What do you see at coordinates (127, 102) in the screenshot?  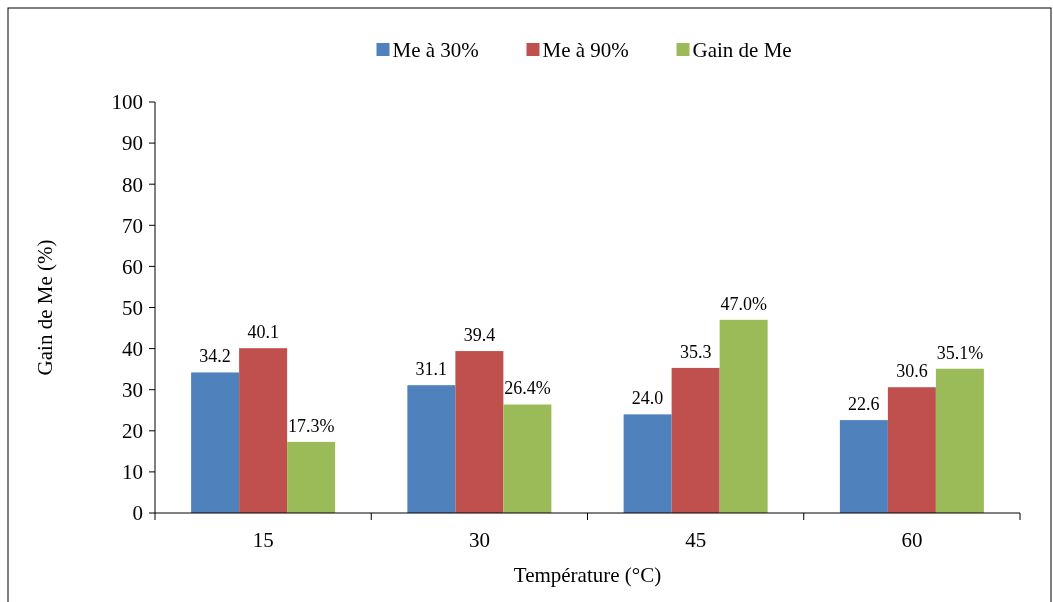 I see `y-tick-label: 100` at bounding box center [127, 102].